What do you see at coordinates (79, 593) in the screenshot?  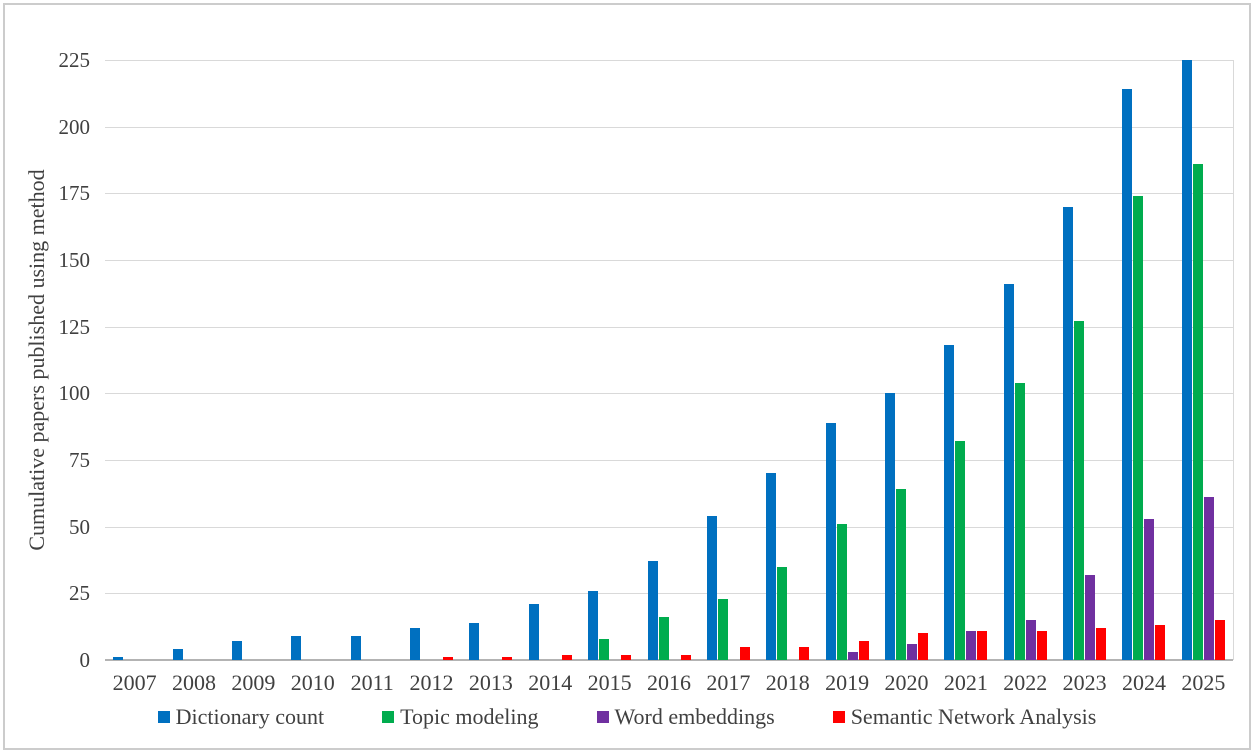 I see `y-tick-label: 25` at bounding box center [79, 593].